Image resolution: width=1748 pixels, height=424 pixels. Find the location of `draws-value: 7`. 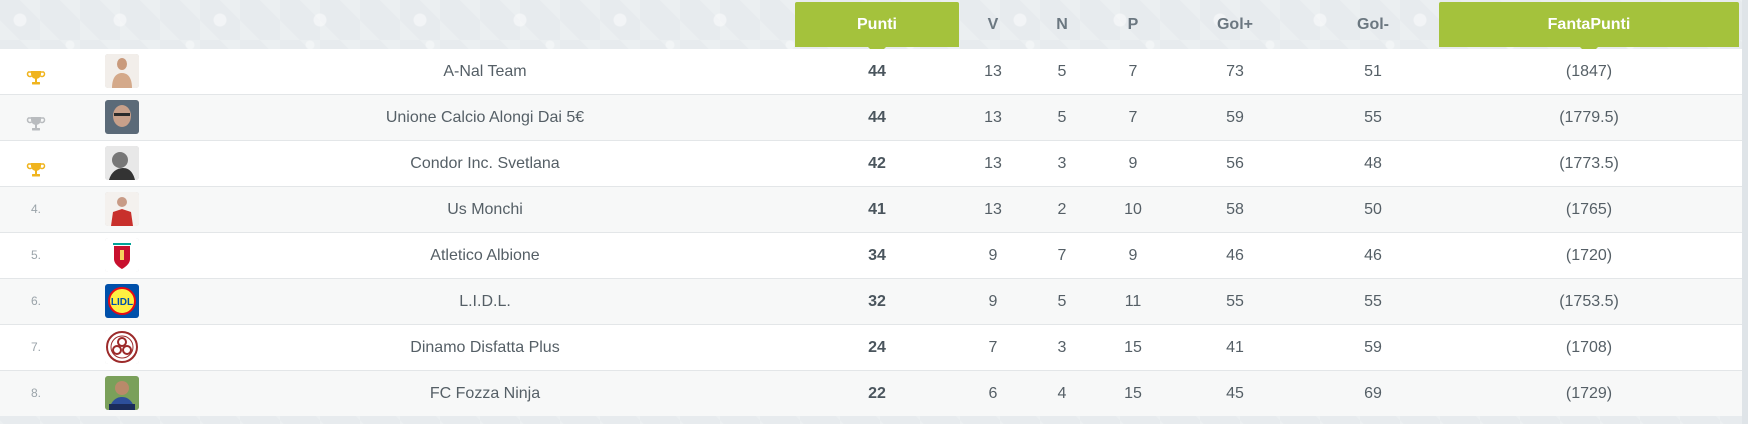

draws-value: 7 is located at coordinates (1062, 255).